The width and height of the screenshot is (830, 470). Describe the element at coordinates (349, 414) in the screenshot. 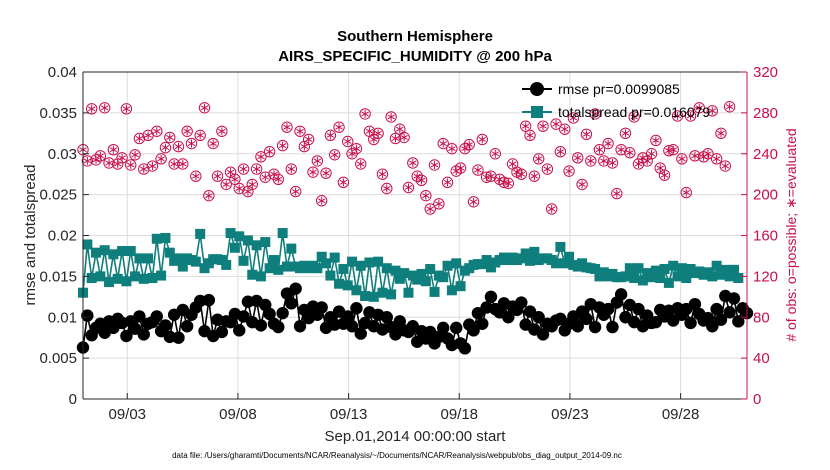

I see `x-tick-label: 09/13` at that location.